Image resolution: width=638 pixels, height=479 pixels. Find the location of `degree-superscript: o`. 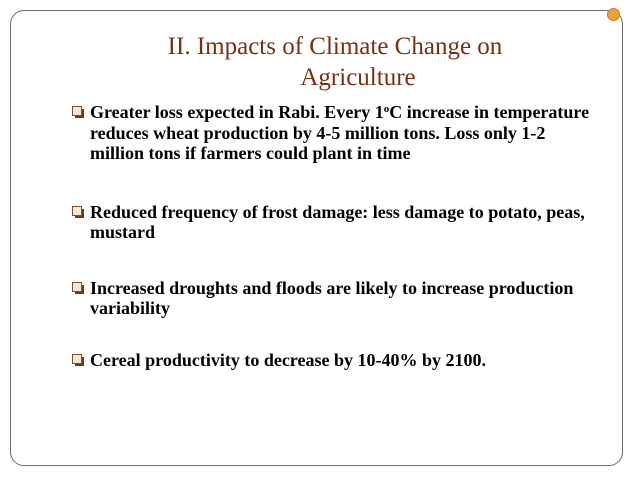

degree-superscript: o is located at coordinates (386, 109).